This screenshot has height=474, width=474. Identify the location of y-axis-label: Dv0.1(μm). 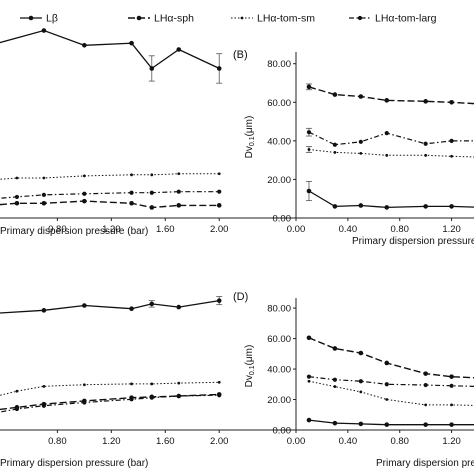
(250, 137).